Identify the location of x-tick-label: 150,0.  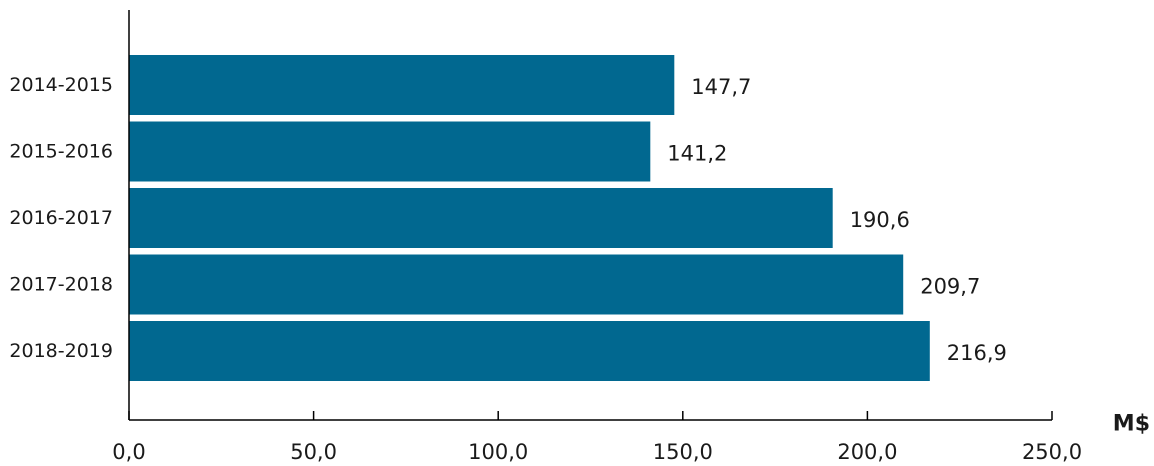
(683, 452).